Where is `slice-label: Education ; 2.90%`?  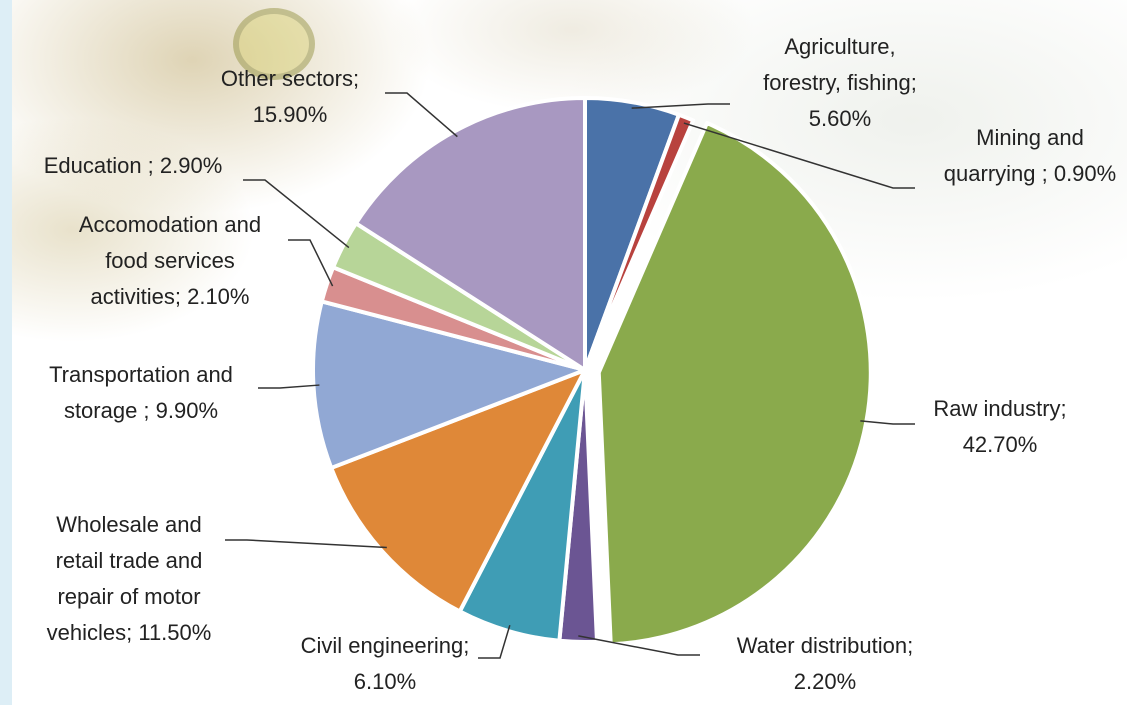
slice-label: Education ; 2.90% is located at coordinates (133, 165).